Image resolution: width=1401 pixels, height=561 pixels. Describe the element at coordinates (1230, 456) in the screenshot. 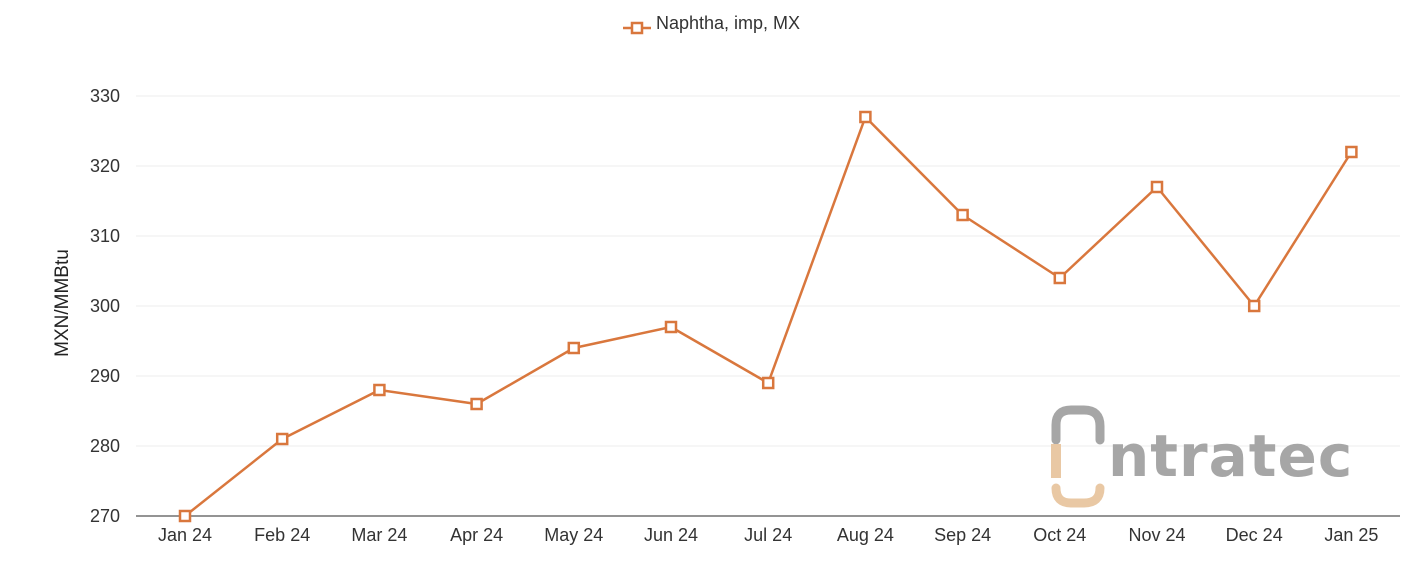

I see `watermark-text: ntratec` at that location.